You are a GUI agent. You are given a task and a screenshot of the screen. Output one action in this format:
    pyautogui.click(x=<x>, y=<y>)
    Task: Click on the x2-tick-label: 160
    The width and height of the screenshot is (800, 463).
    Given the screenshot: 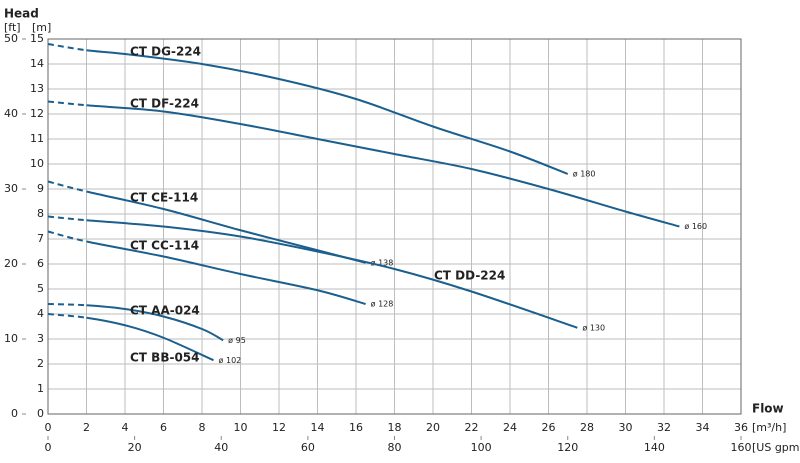 What is the action you would take?
    pyautogui.click(x=741, y=447)
    